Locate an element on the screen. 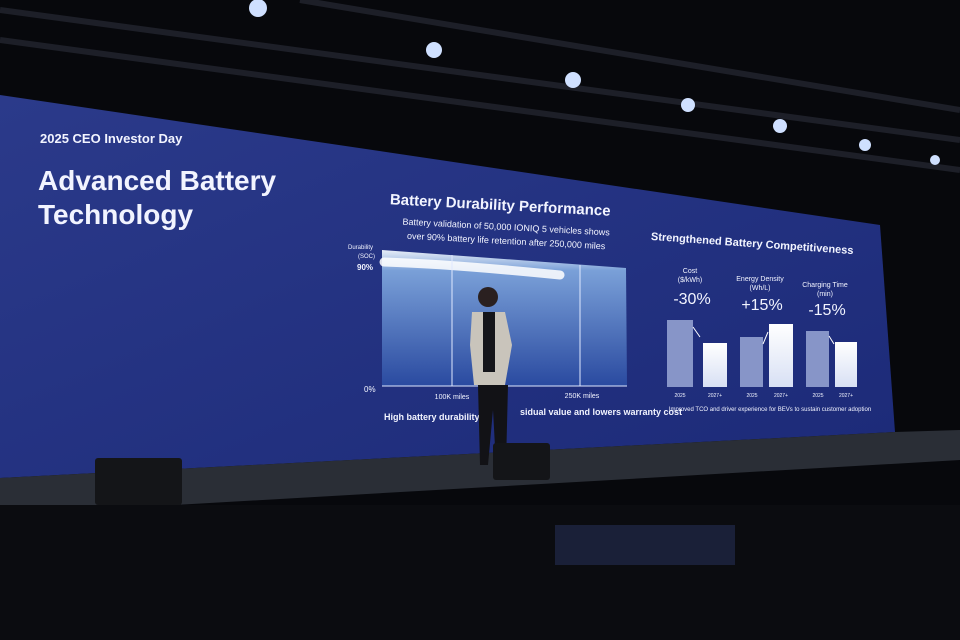 The width and height of the screenshot is (960, 640). y-tick-label: 0% is located at coordinates (370, 389).